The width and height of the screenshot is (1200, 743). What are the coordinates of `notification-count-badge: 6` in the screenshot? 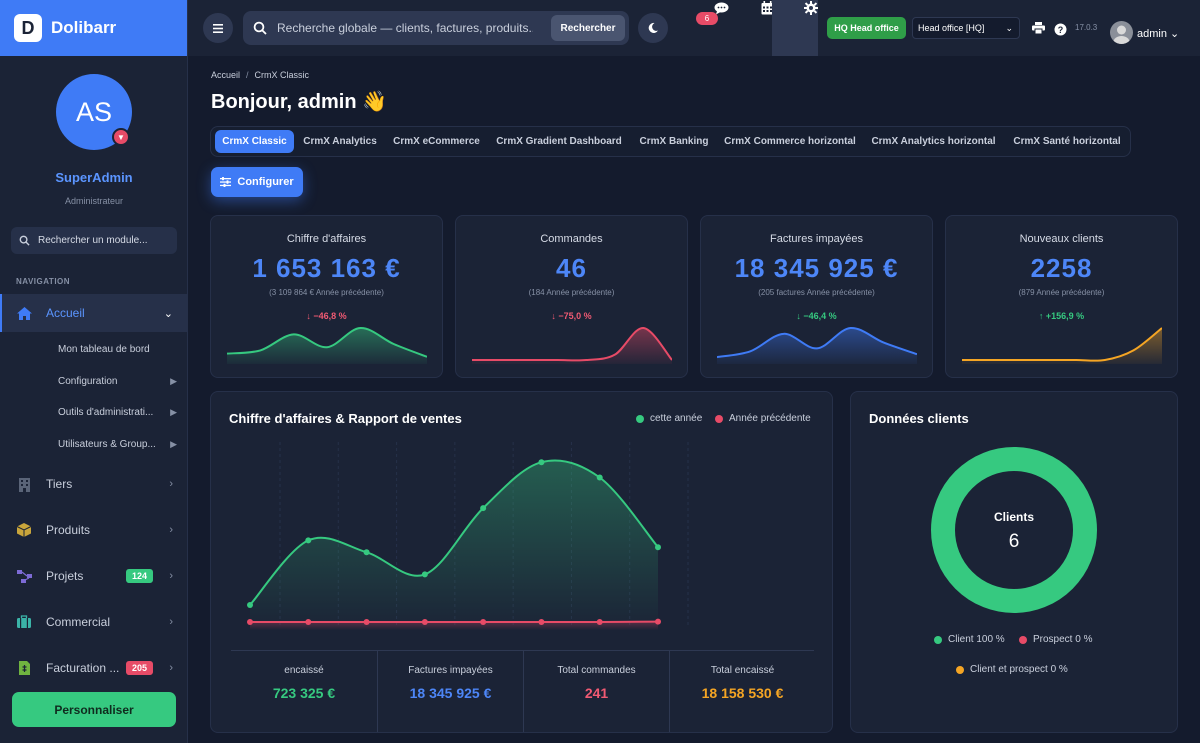 It's located at (707, 18).